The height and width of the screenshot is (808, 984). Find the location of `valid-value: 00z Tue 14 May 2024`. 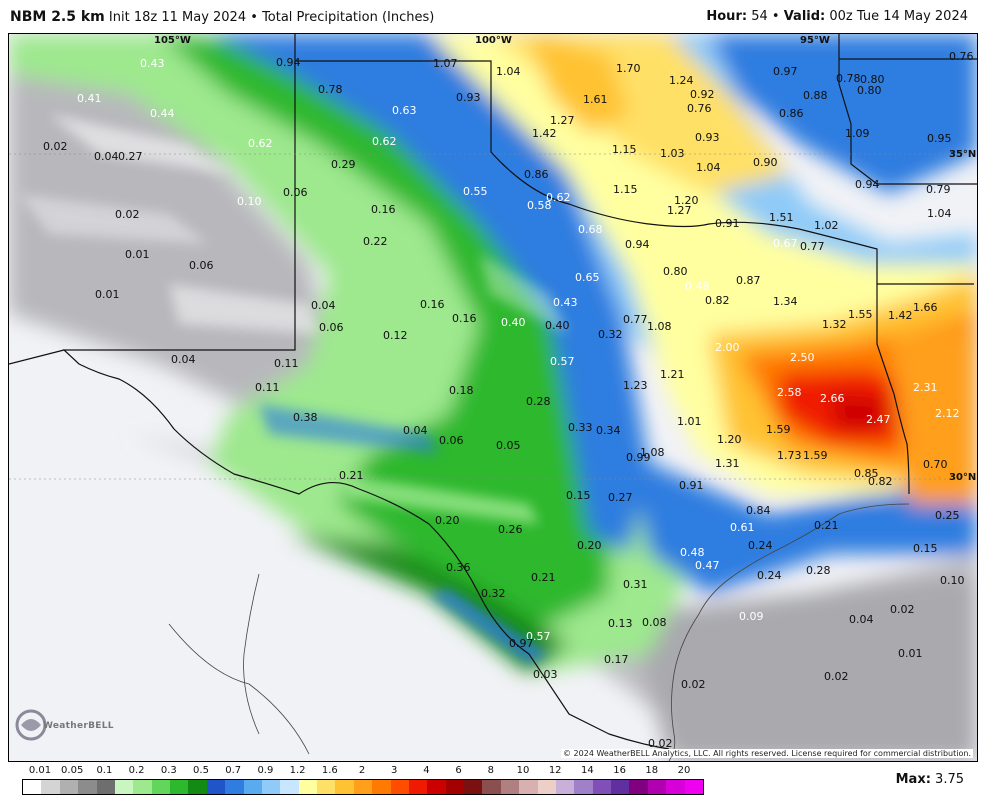

valid-value: 00z Tue 14 May 2024 is located at coordinates (898, 16).